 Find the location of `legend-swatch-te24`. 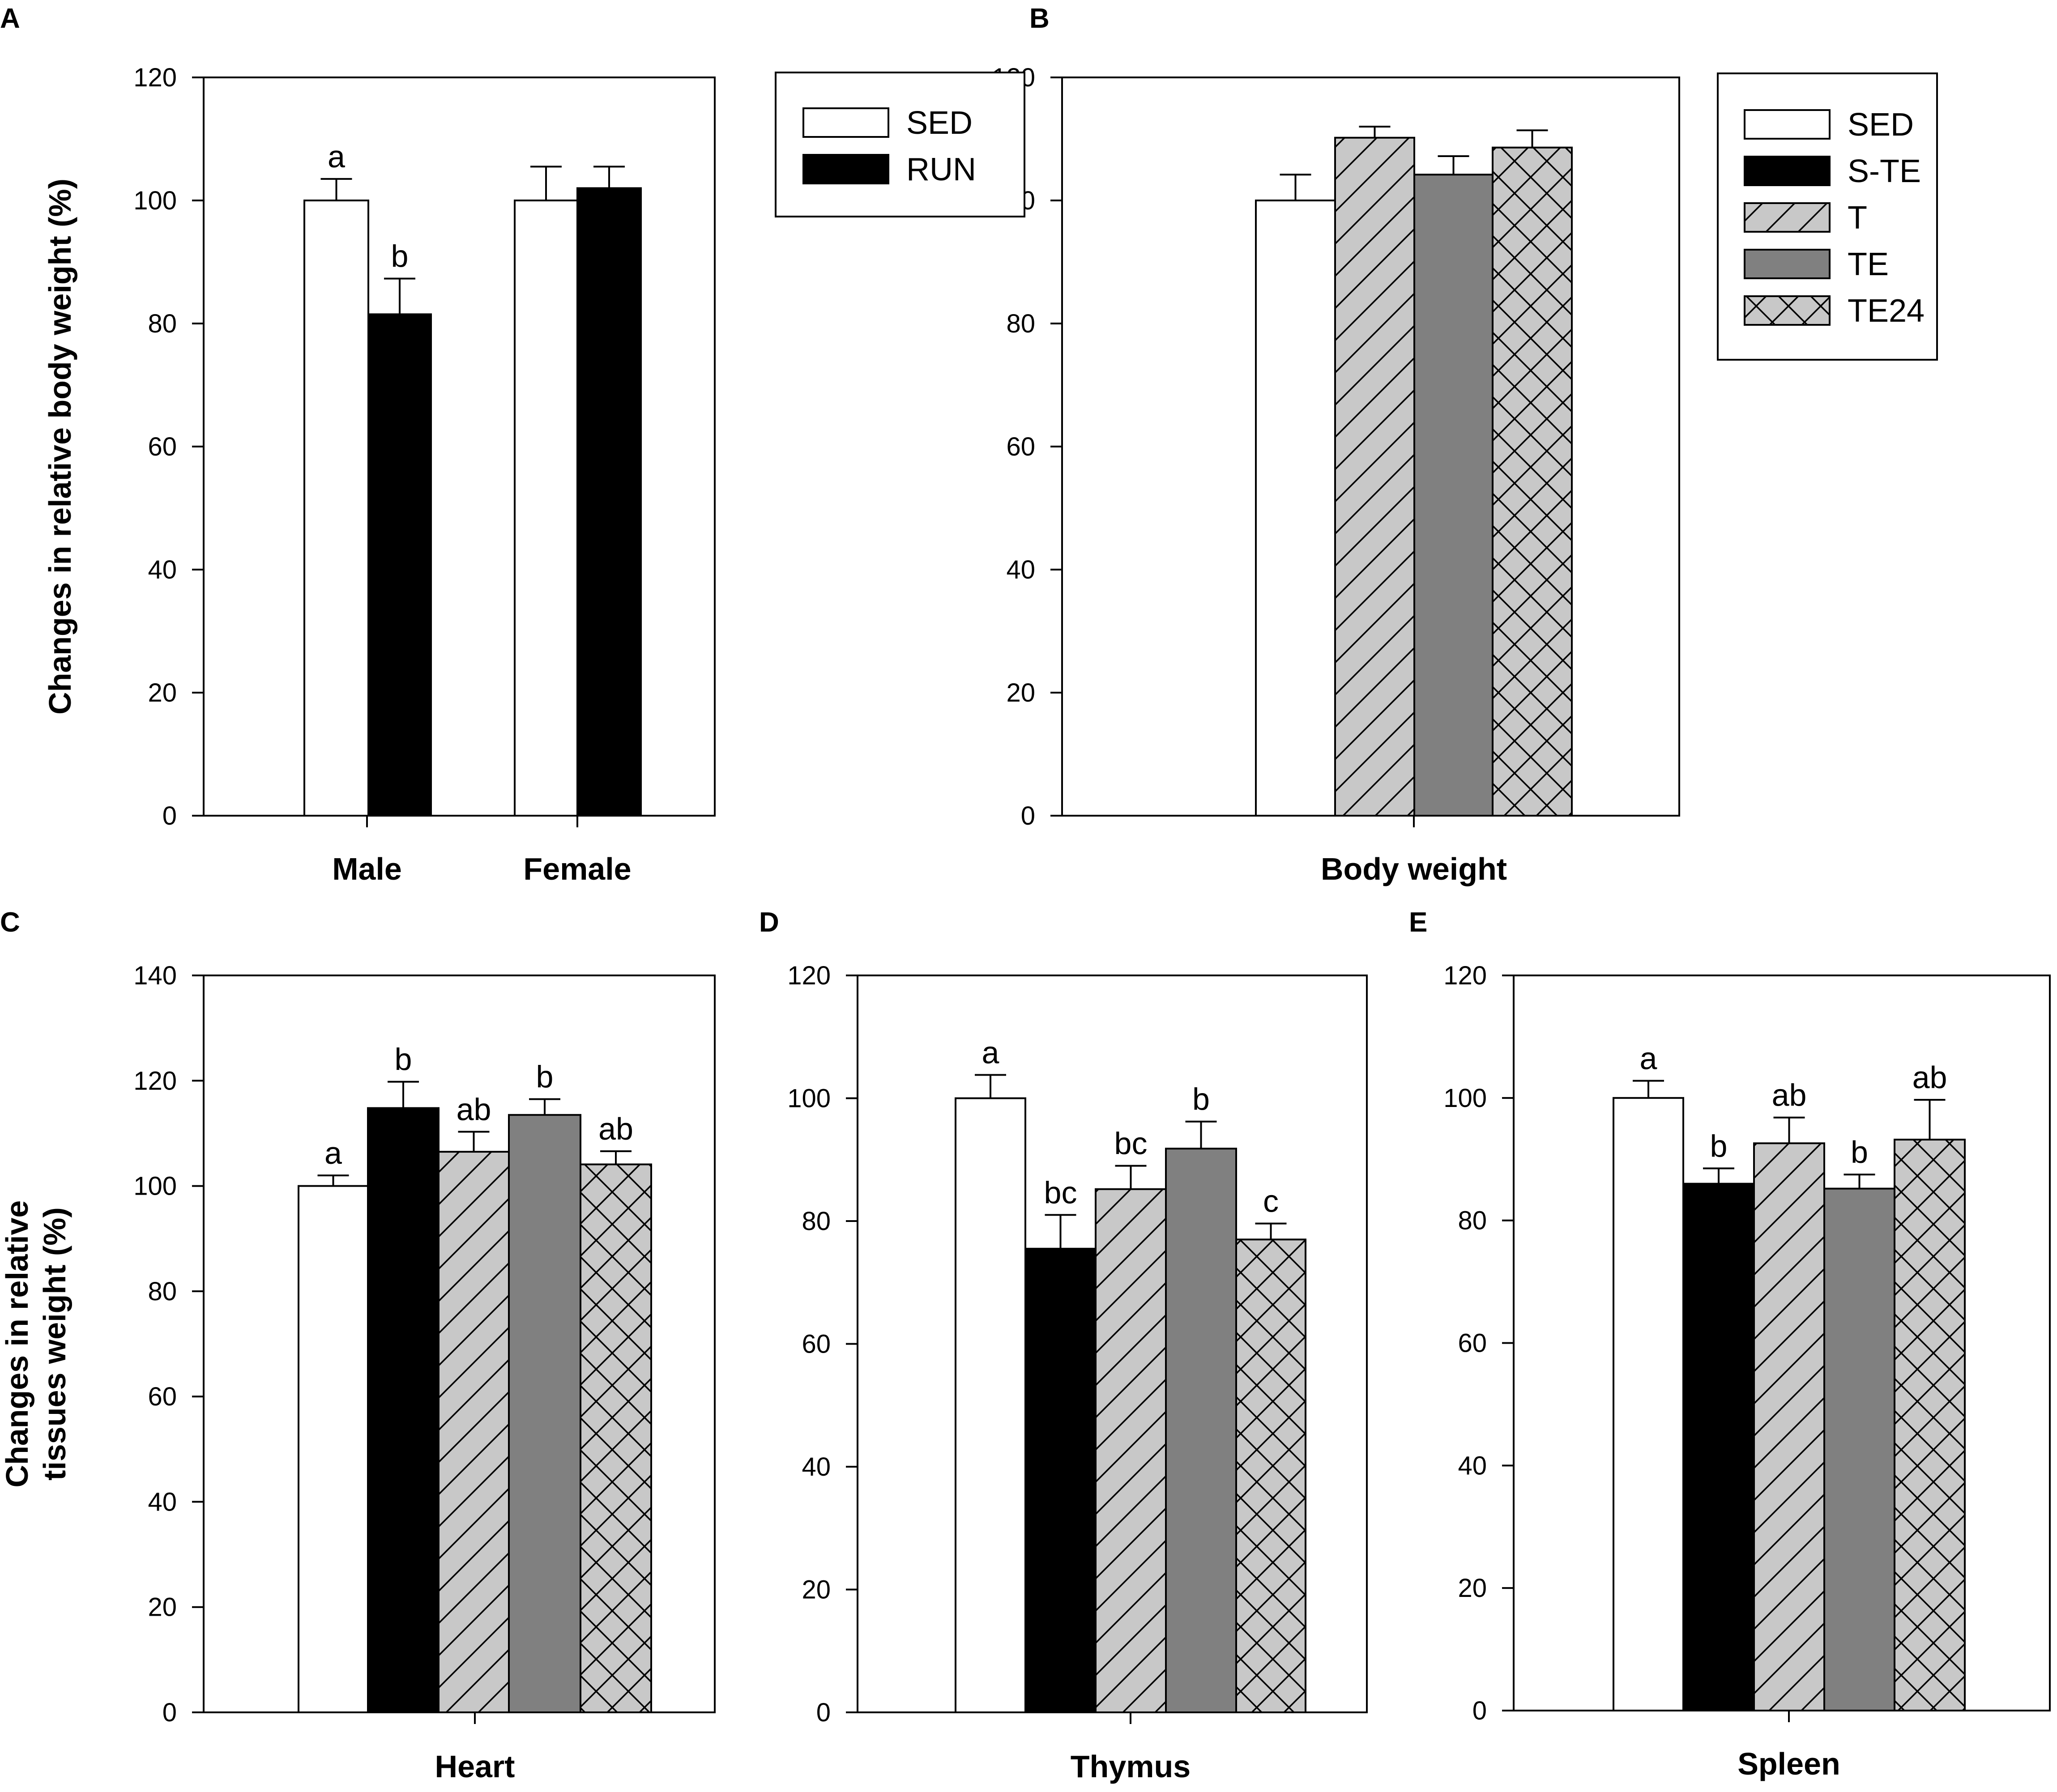

legend-swatch-te24 is located at coordinates (1787, 310).